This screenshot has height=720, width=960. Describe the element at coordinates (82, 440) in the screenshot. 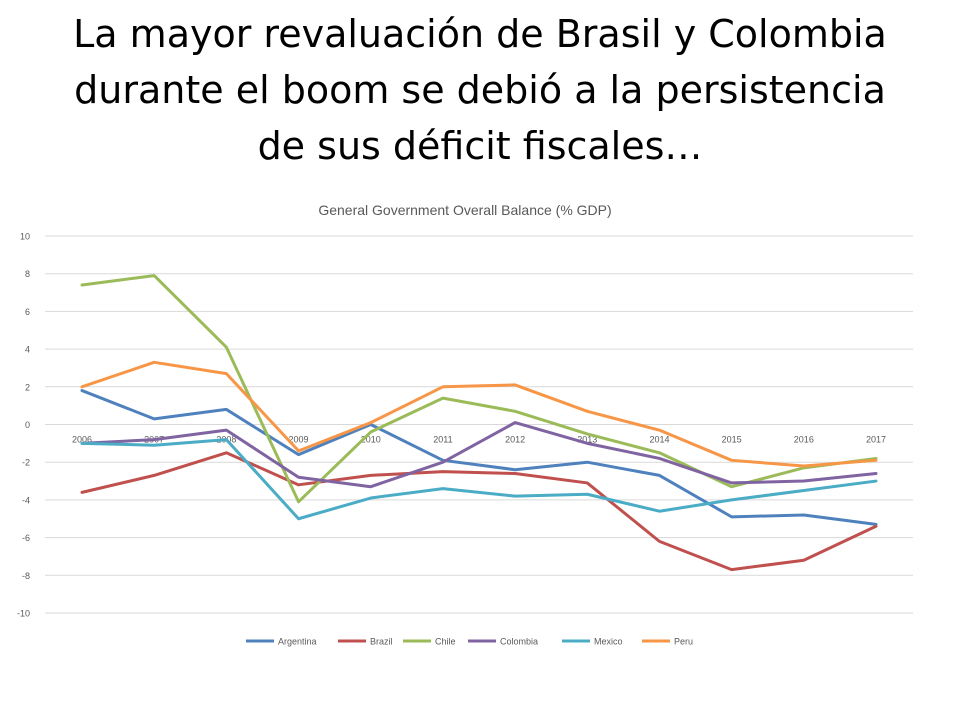

I see `x-tick-label: 2006` at that location.